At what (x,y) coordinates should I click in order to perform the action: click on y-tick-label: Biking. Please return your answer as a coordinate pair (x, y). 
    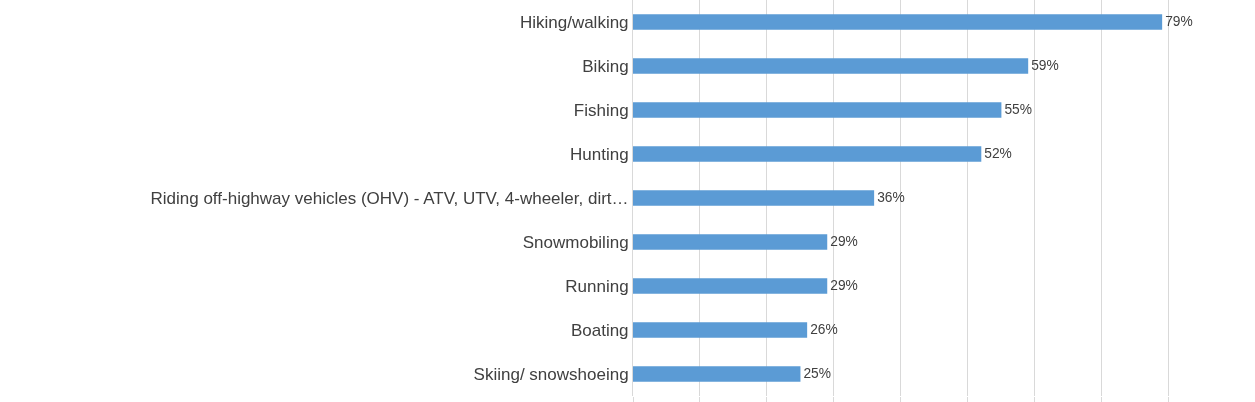
    Looking at the image, I should click on (605, 66).